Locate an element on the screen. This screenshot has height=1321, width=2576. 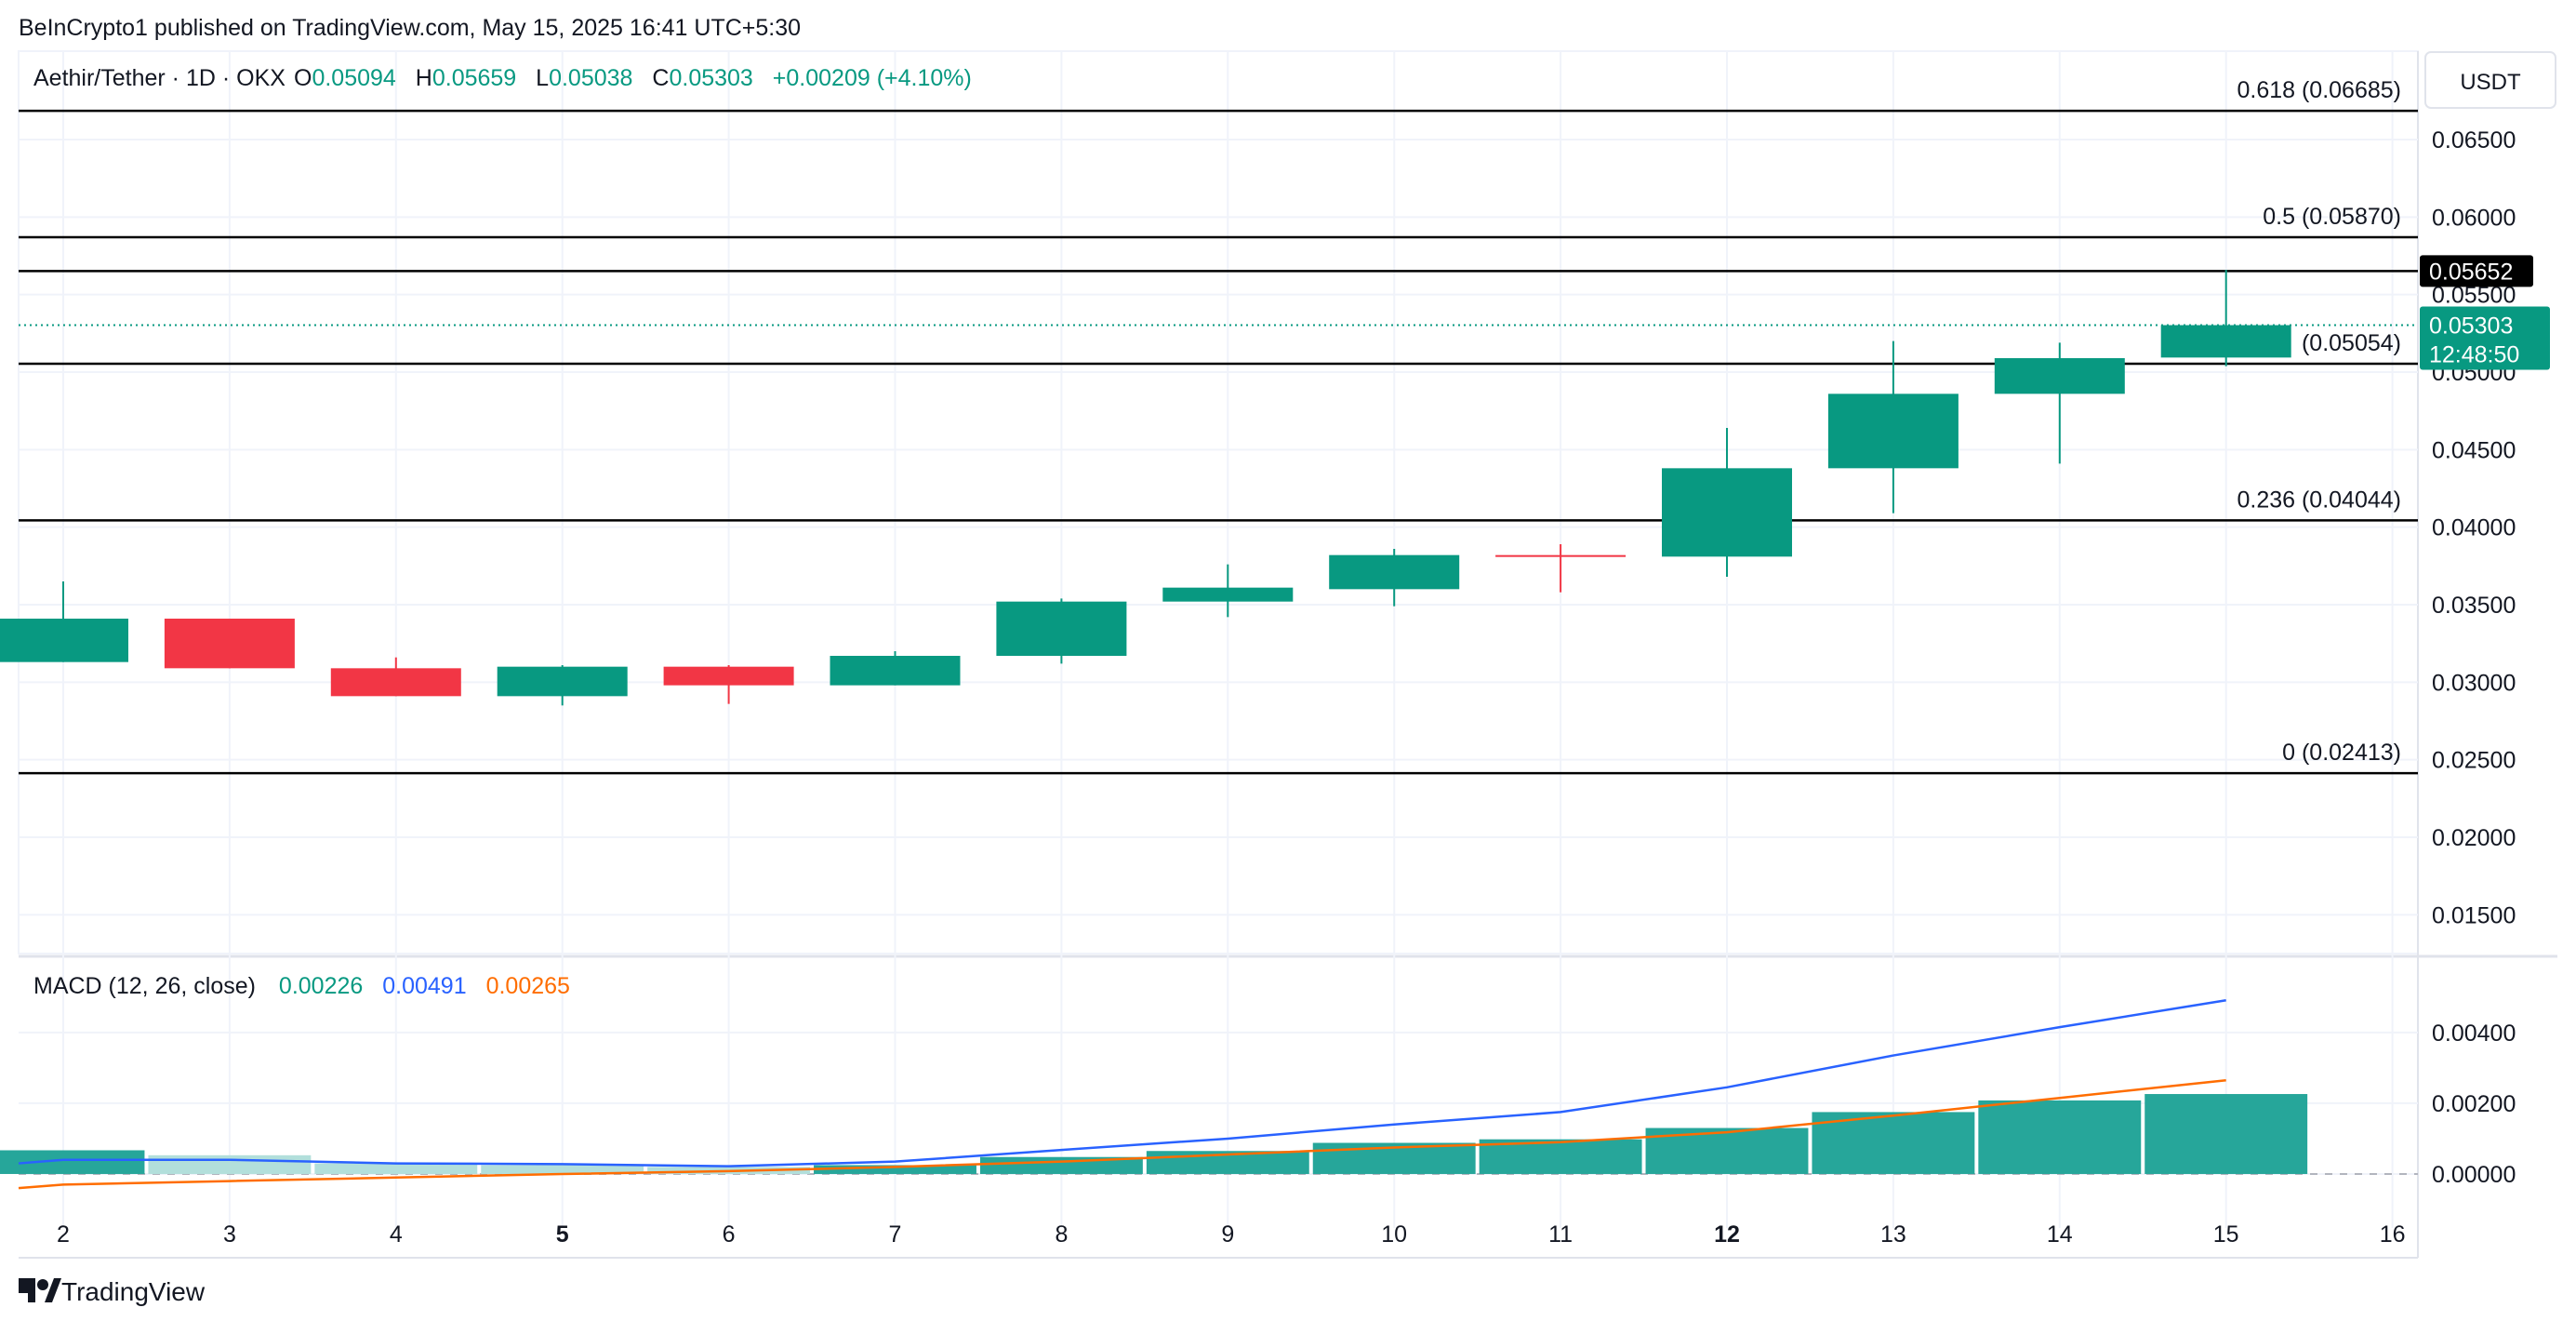
x-tick-label: 6 is located at coordinates (729, 1234).